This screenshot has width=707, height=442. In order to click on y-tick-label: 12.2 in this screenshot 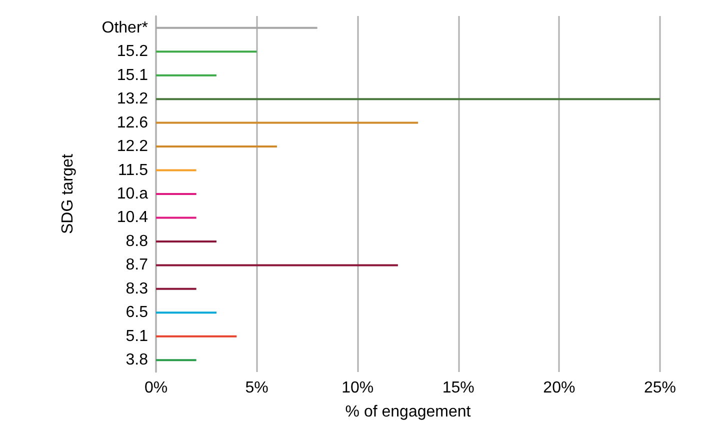, I will do `click(132, 147)`.